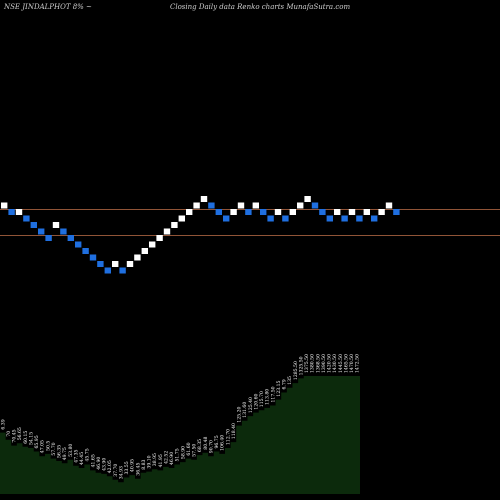  I want to click on volume-label-60: 1445.50, so click(341, 363).